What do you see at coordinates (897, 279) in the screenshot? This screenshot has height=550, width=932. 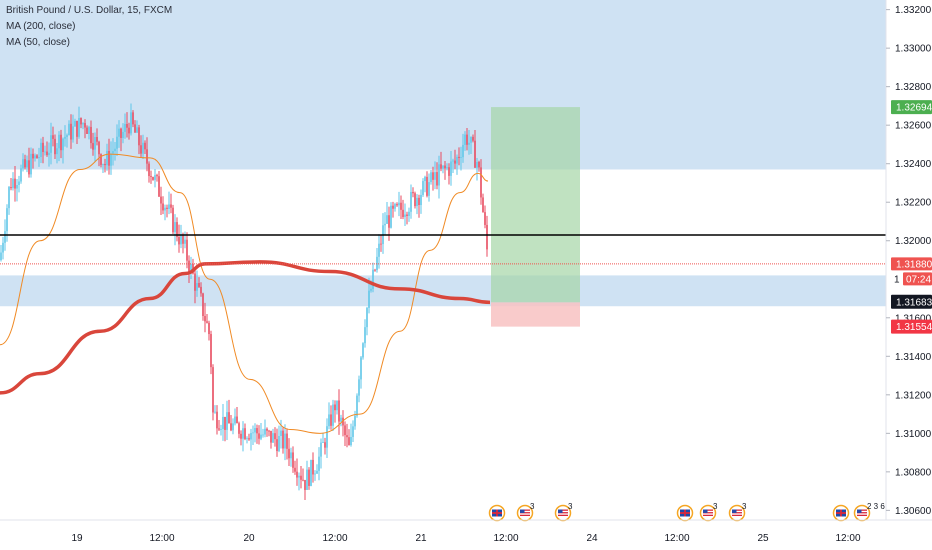 I see `countdown-prefix: 1` at bounding box center [897, 279].